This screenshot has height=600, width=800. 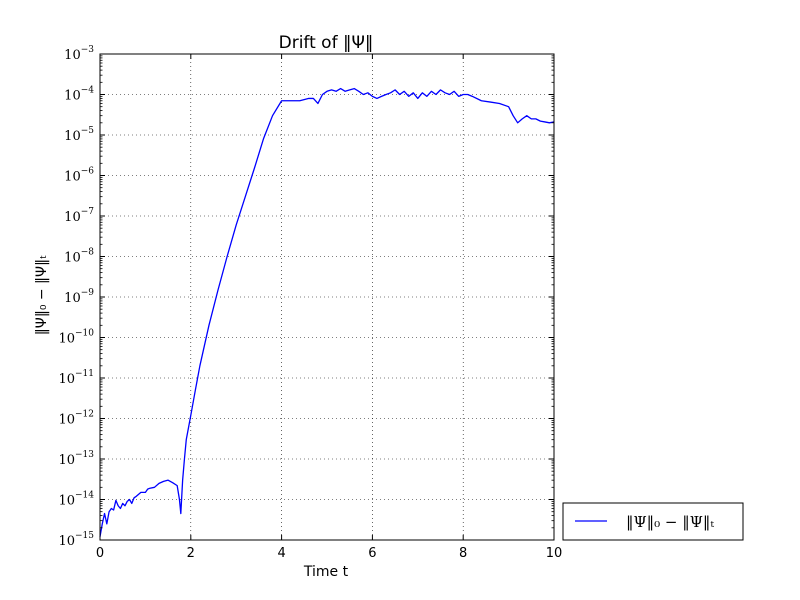 What do you see at coordinates (670, 522) in the screenshot?
I see `legend-label: ‖Ψ‖₀ − ‖Ψ‖ₜ` at bounding box center [670, 522].